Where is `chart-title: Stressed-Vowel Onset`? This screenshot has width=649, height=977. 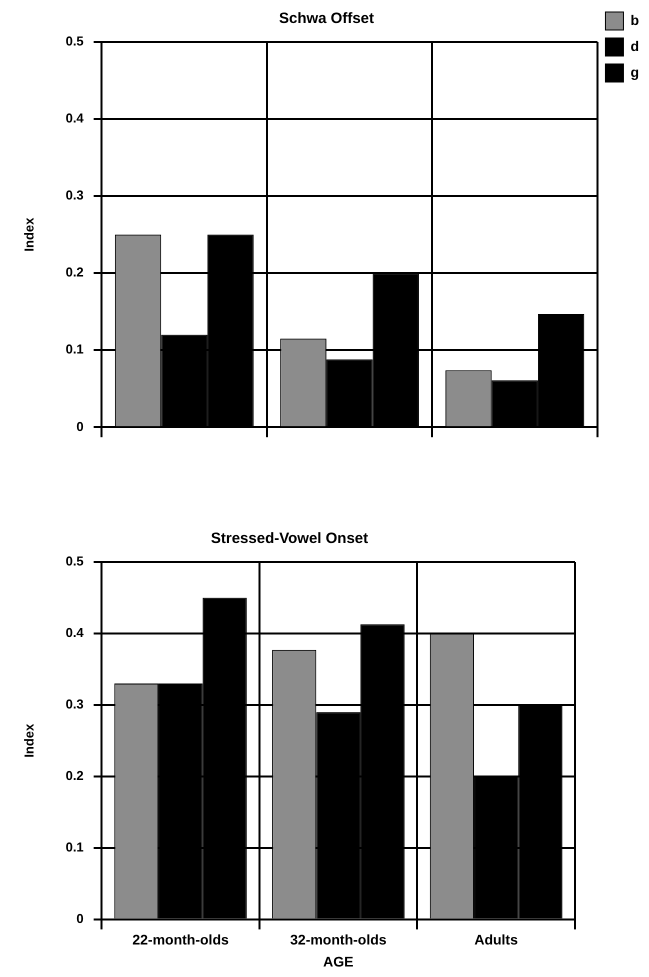
chart-title: Stressed-Vowel Onset is located at coordinates (289, 539).